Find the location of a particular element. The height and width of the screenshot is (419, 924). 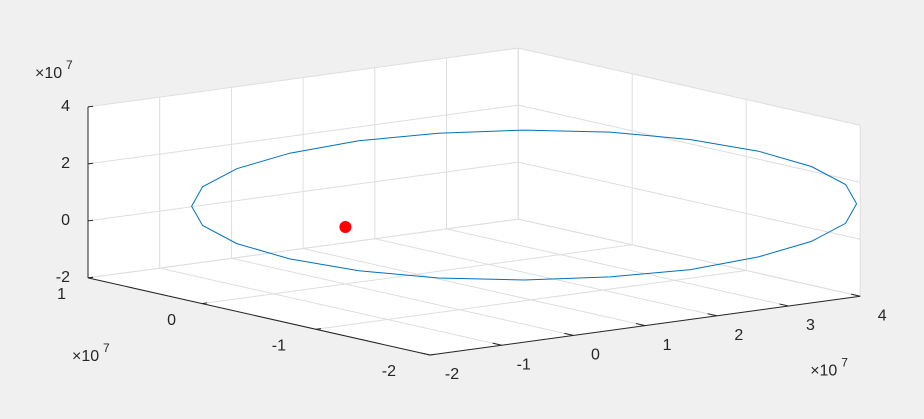

y-axis is located at coordinates (259, 316).